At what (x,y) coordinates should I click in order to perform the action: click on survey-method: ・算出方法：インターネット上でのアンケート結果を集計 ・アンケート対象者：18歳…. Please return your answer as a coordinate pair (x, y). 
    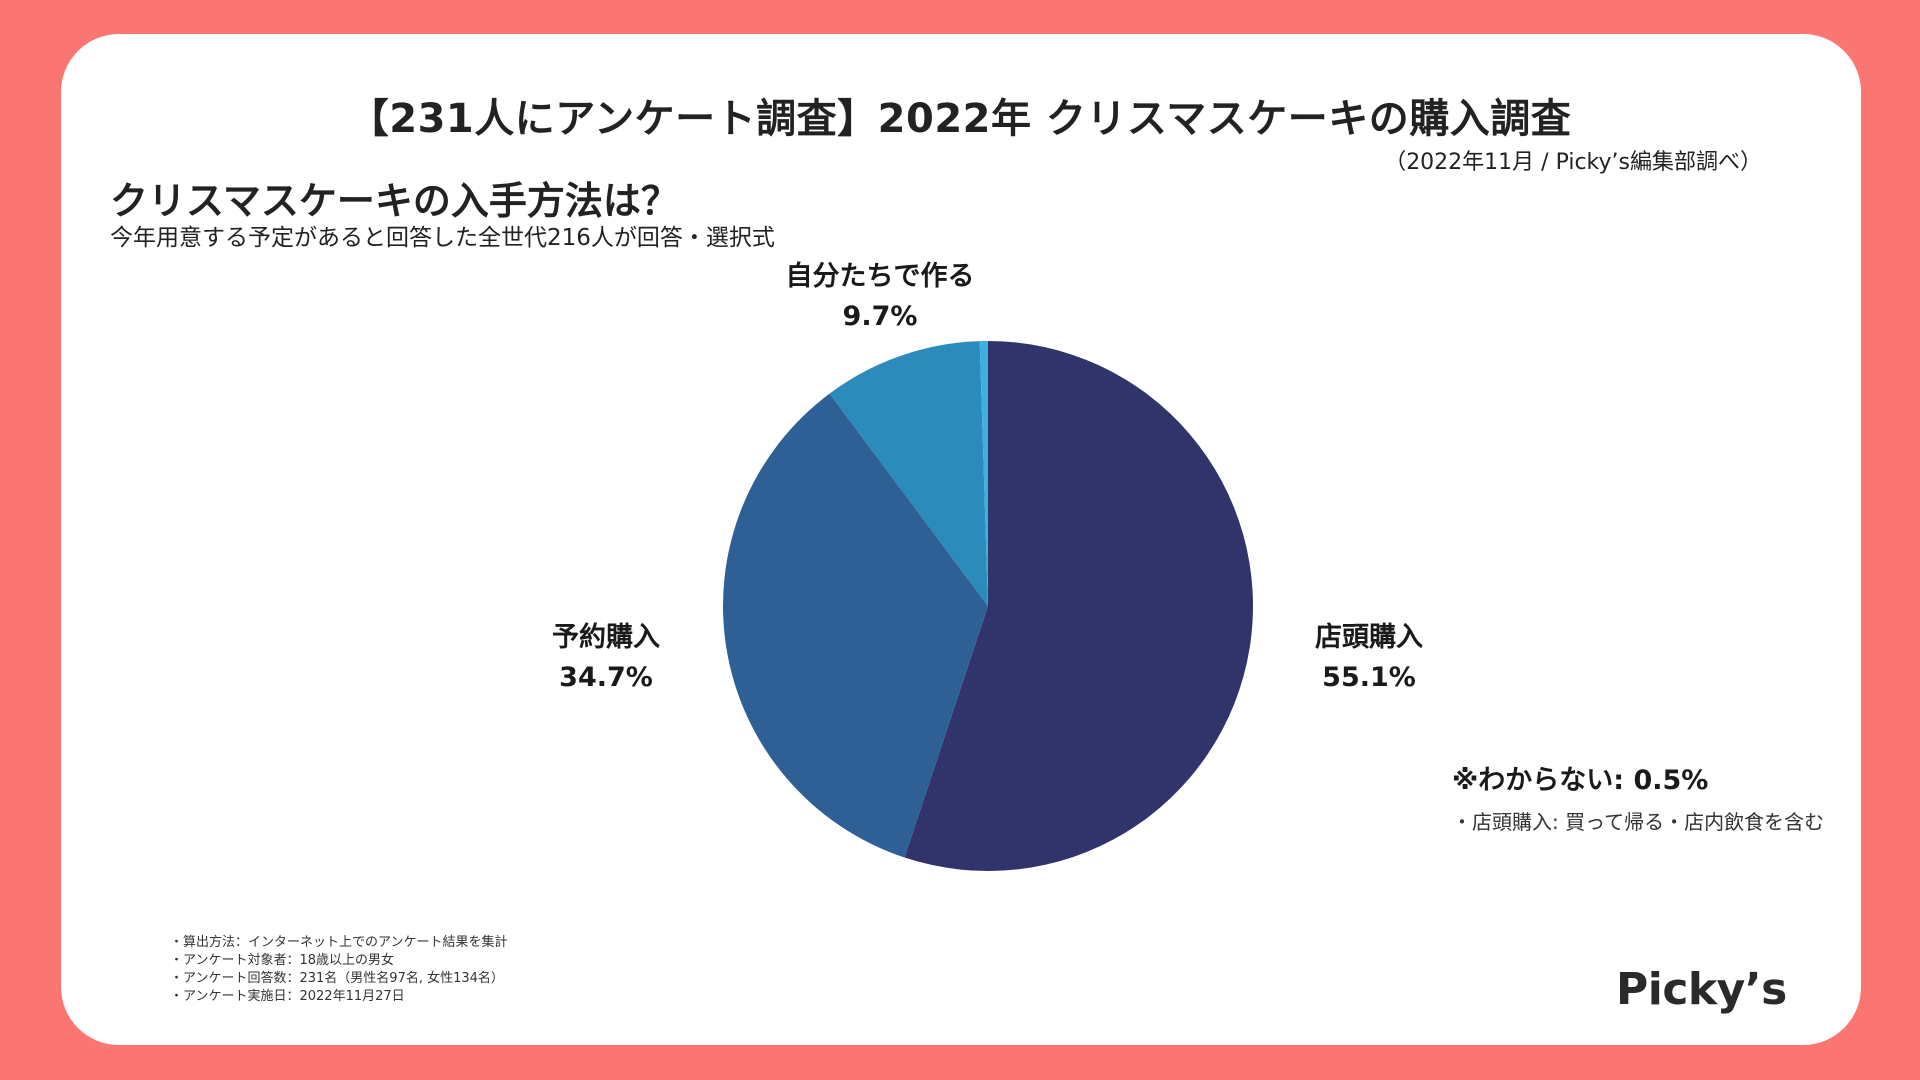
    Looking at the image, I should click on (338, 970).